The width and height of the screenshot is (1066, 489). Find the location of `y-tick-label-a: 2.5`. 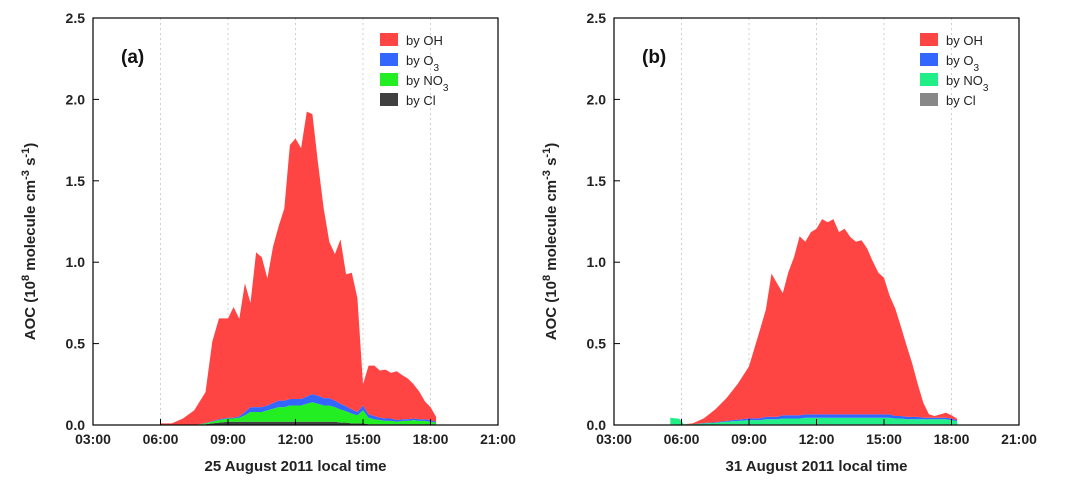

y-tick-label-a: 2.5 is located at coordinates (76, 18).